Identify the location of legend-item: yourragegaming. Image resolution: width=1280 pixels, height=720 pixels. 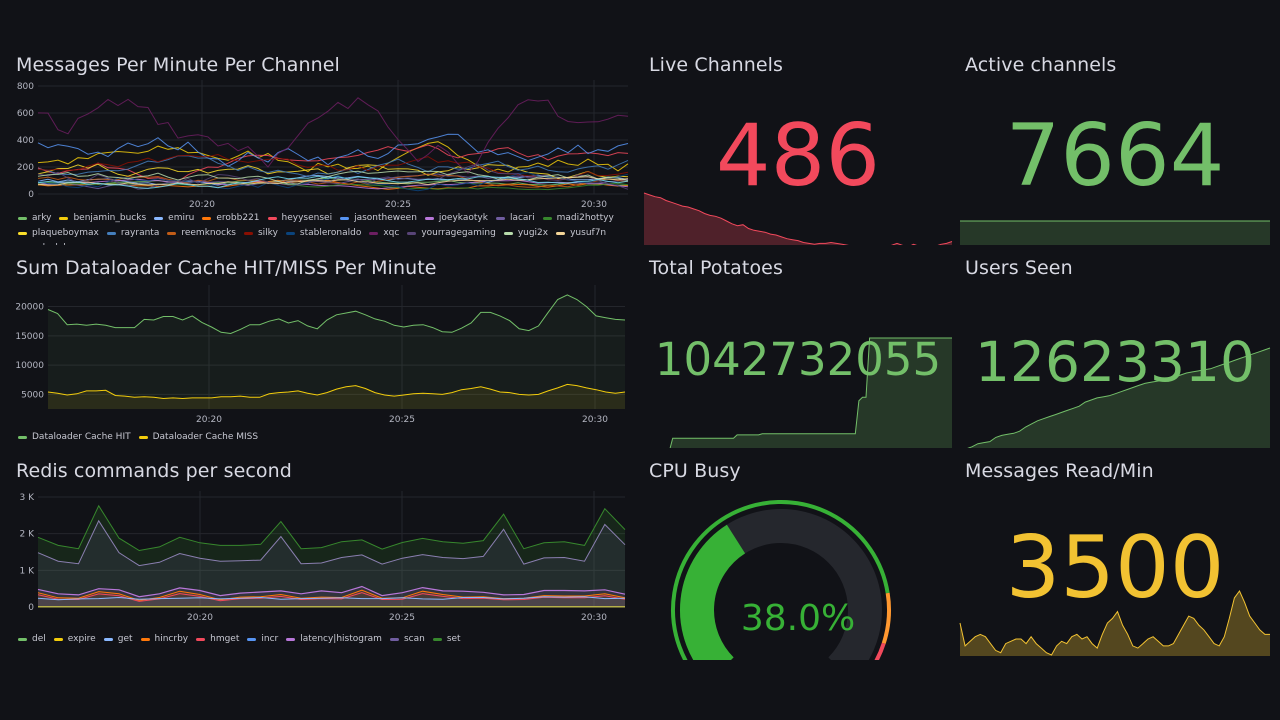
(451, 233).